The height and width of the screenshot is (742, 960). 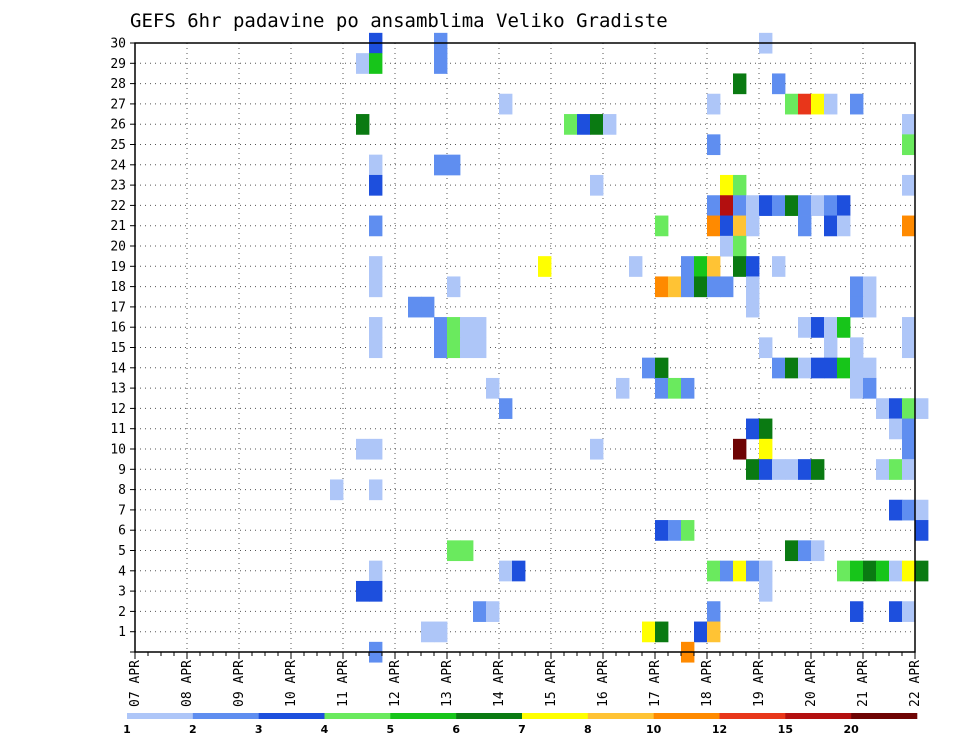 What do you see at coordinates (118, 450) in the screenshot?
I see `y-tick-label: 10` at bounding box center [118, 450].